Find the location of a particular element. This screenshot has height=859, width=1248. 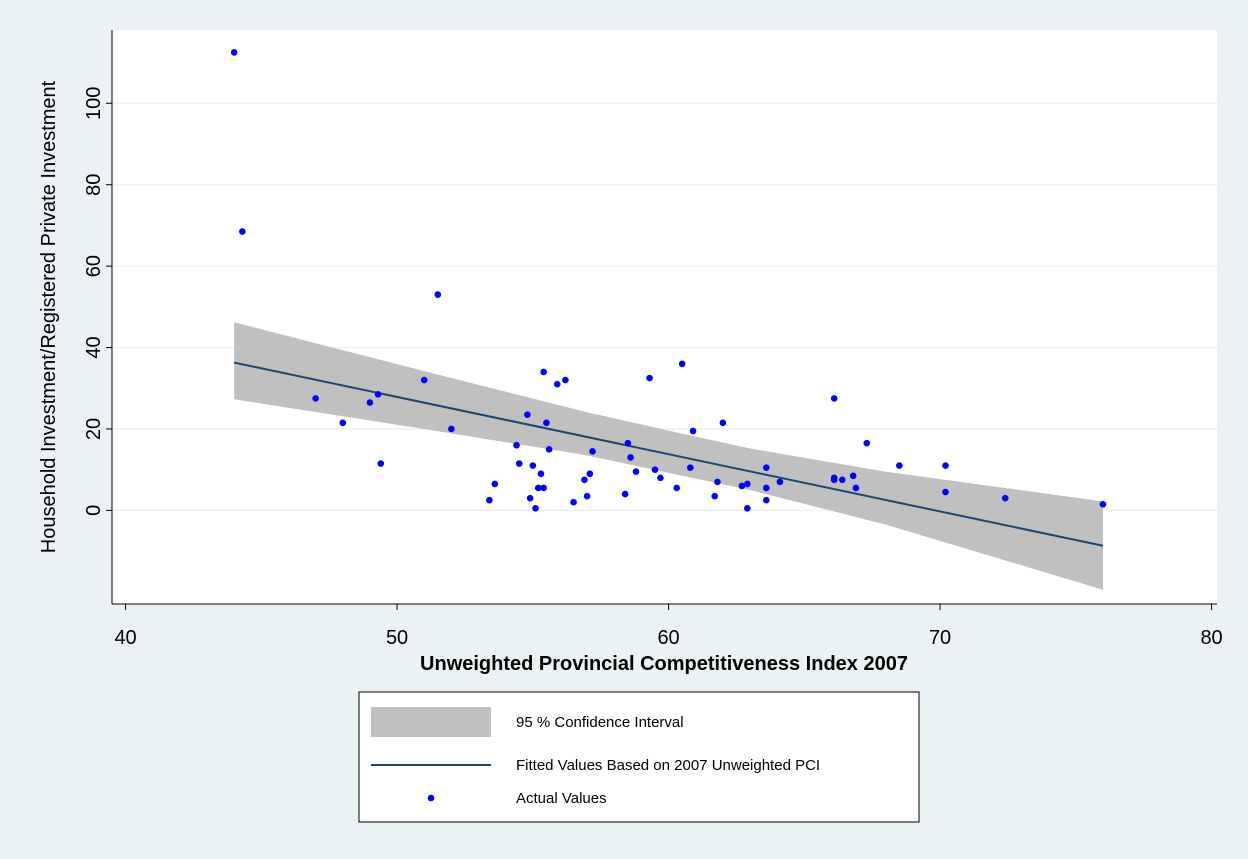

y-tick-label: 60 is located at coordinates (94, 266).